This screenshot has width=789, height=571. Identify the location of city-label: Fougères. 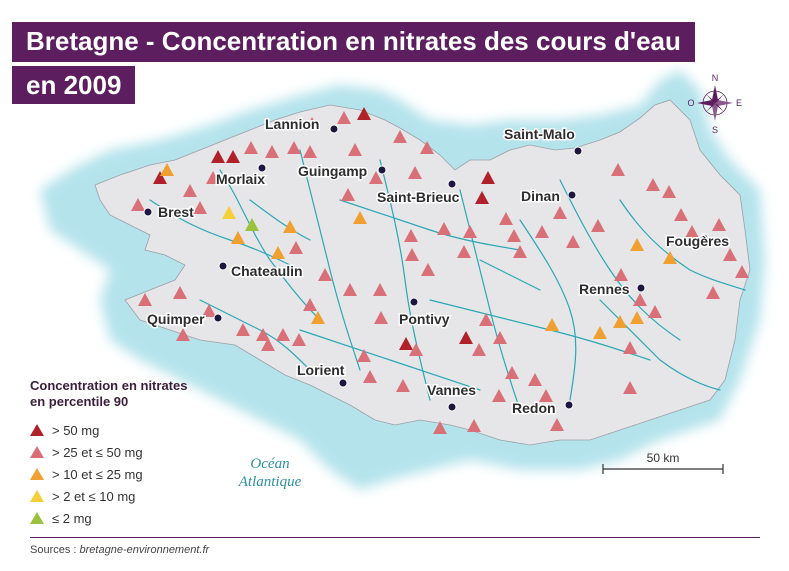
(697, 241).